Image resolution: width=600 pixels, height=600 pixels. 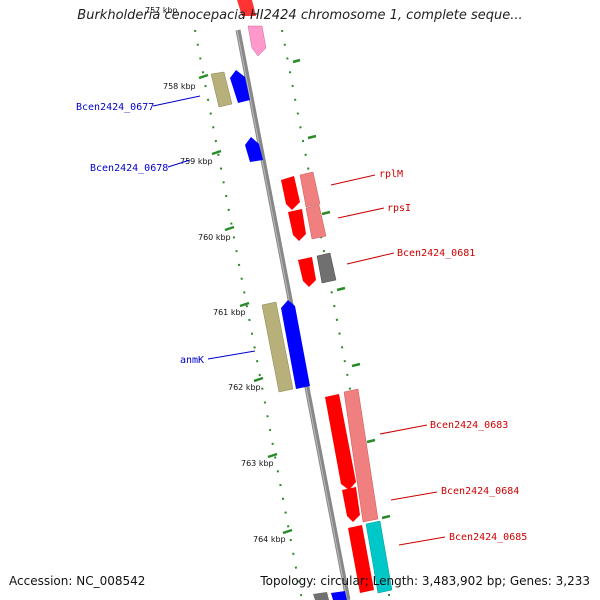 What do you see at coordinates (469, 425) in the screenshot?
I see `gene-label-bcen2424-0683: Bcen2424_0683` at bounding box center [469, 425].